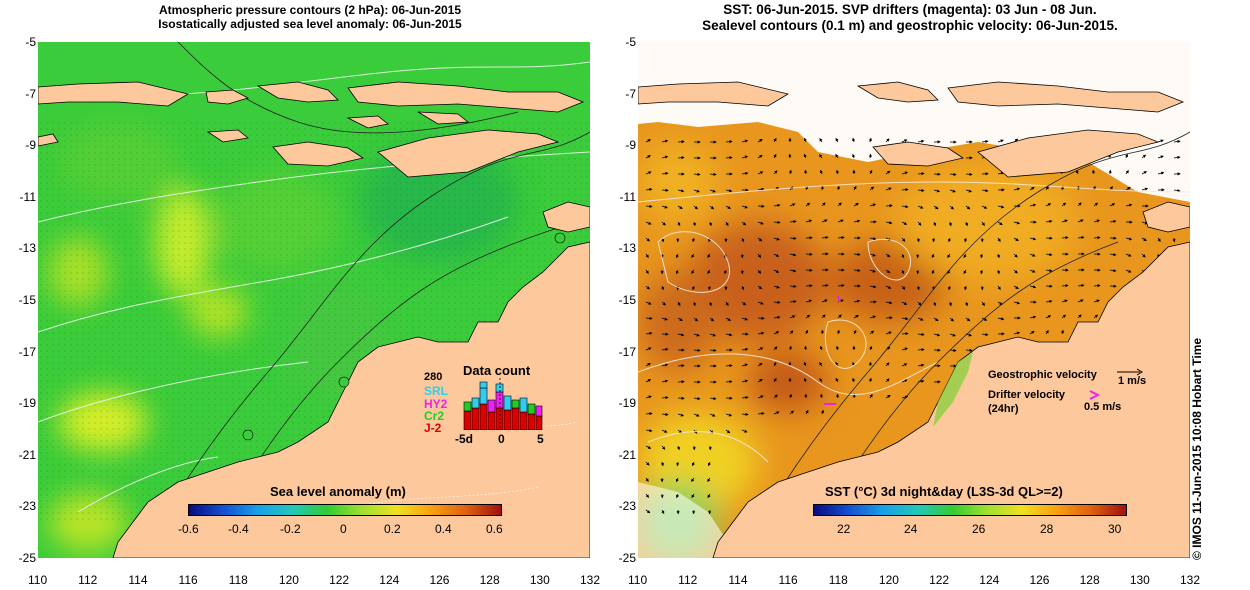  What do you see at coordinates (27, 558) in the screenshot?
I see `left-ytick: -25` at bounding box center [27, 558].